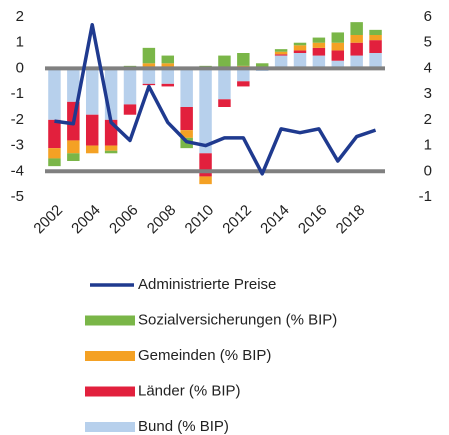 The width and height of the screenshot is (449, 435). Describe the element at coordinates (200, 220) in the screenshot. I see `x-tick-label: 2010` at that location.